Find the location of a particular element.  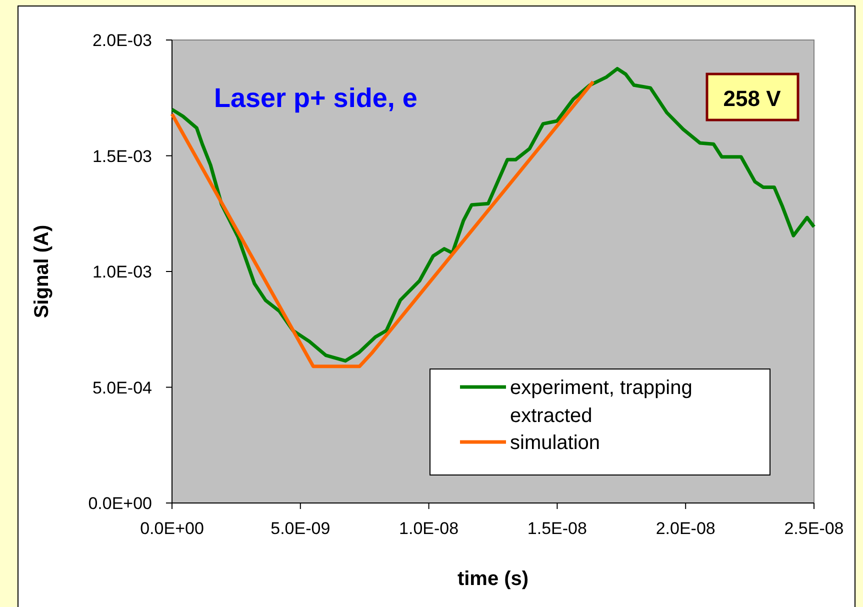

annotation: Laser p+ side, e is located at coordinates (316, 98).